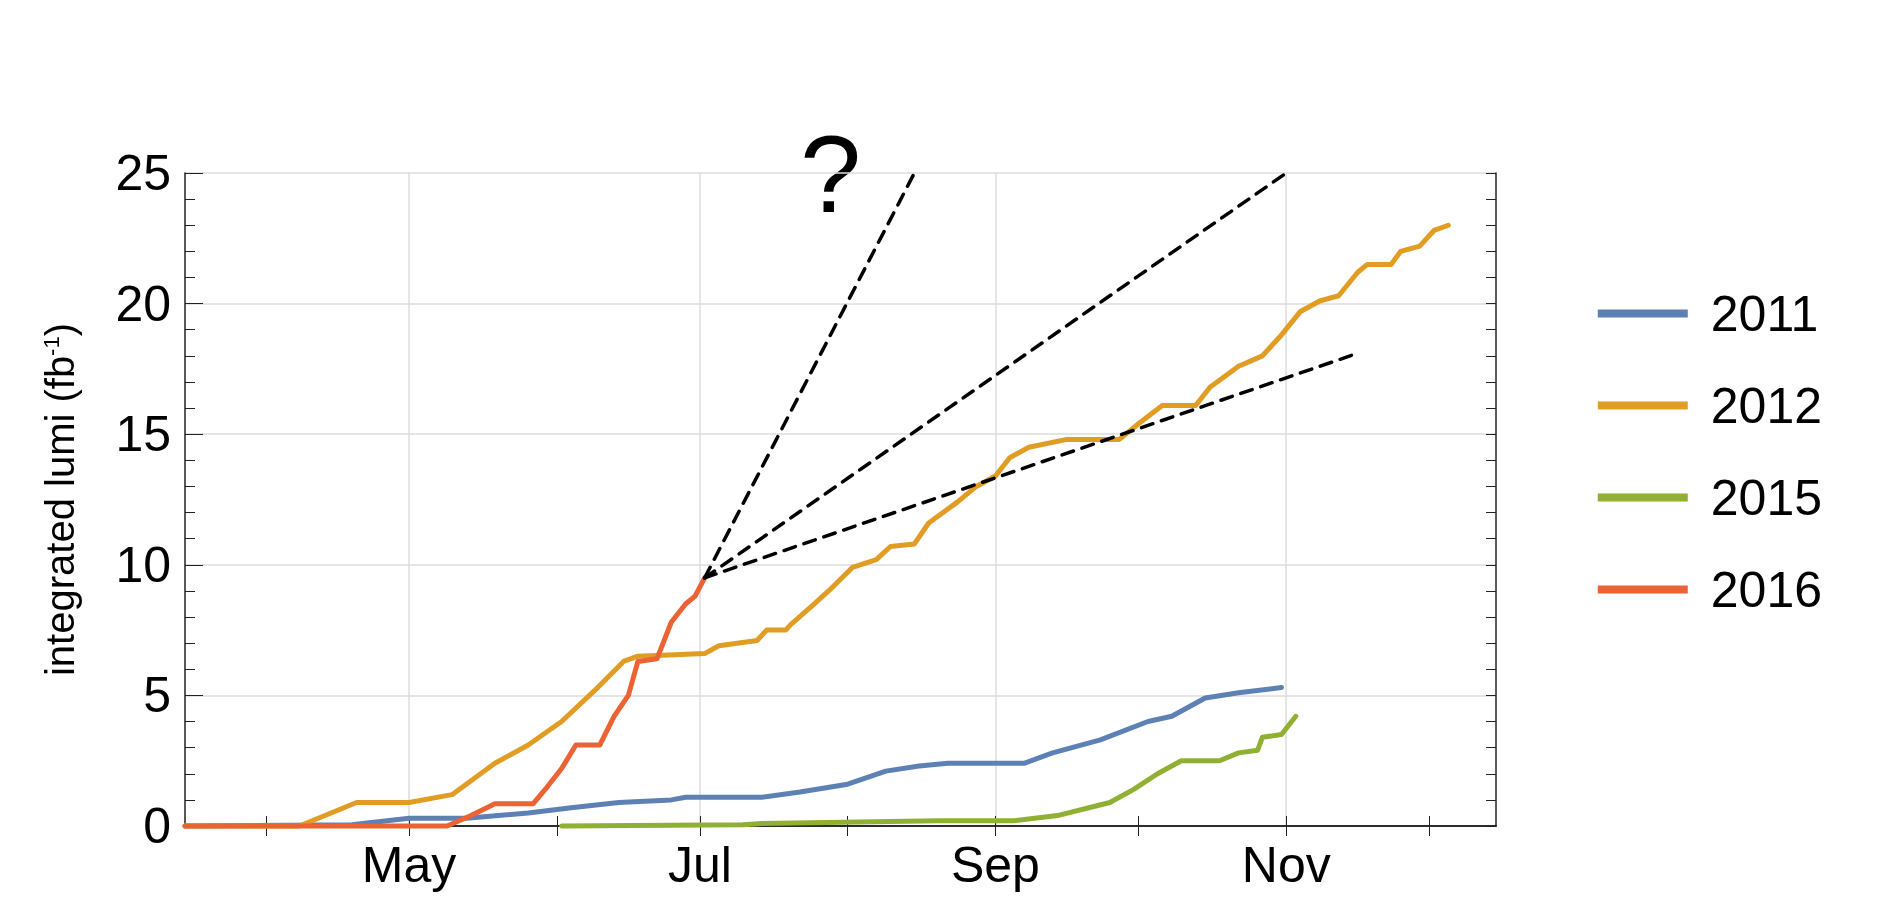 This screenshot has height=903, width=1877. What do you see at coordinates (157, 695) in the screenshot?
I see `y-tick-label: 5` at bounding box center [157, 695].